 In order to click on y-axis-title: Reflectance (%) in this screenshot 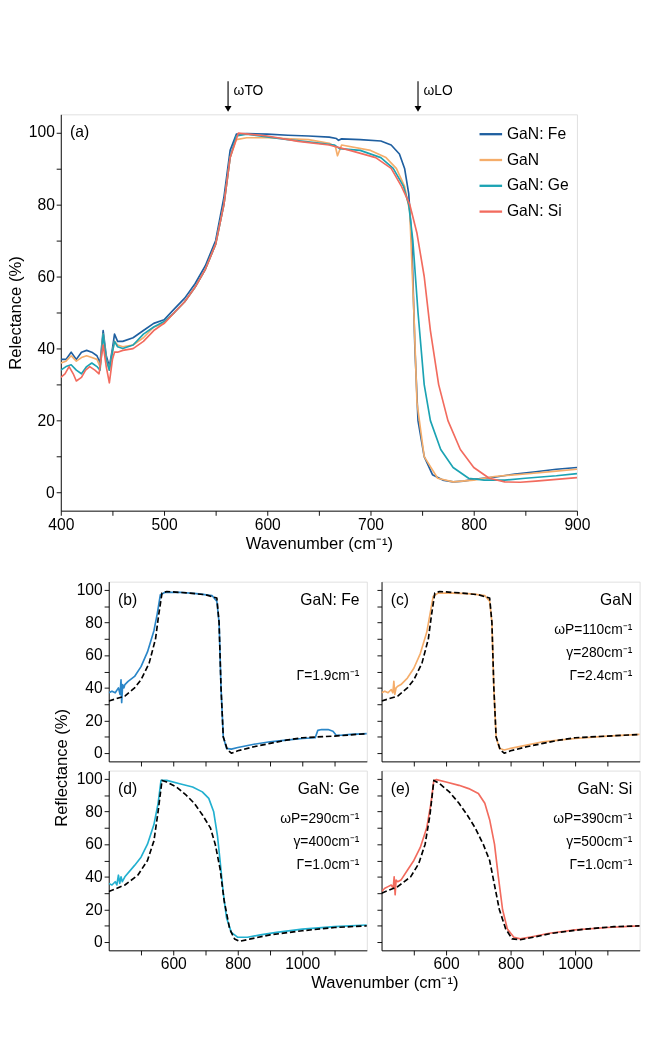, I will do `click(62, 767)`.